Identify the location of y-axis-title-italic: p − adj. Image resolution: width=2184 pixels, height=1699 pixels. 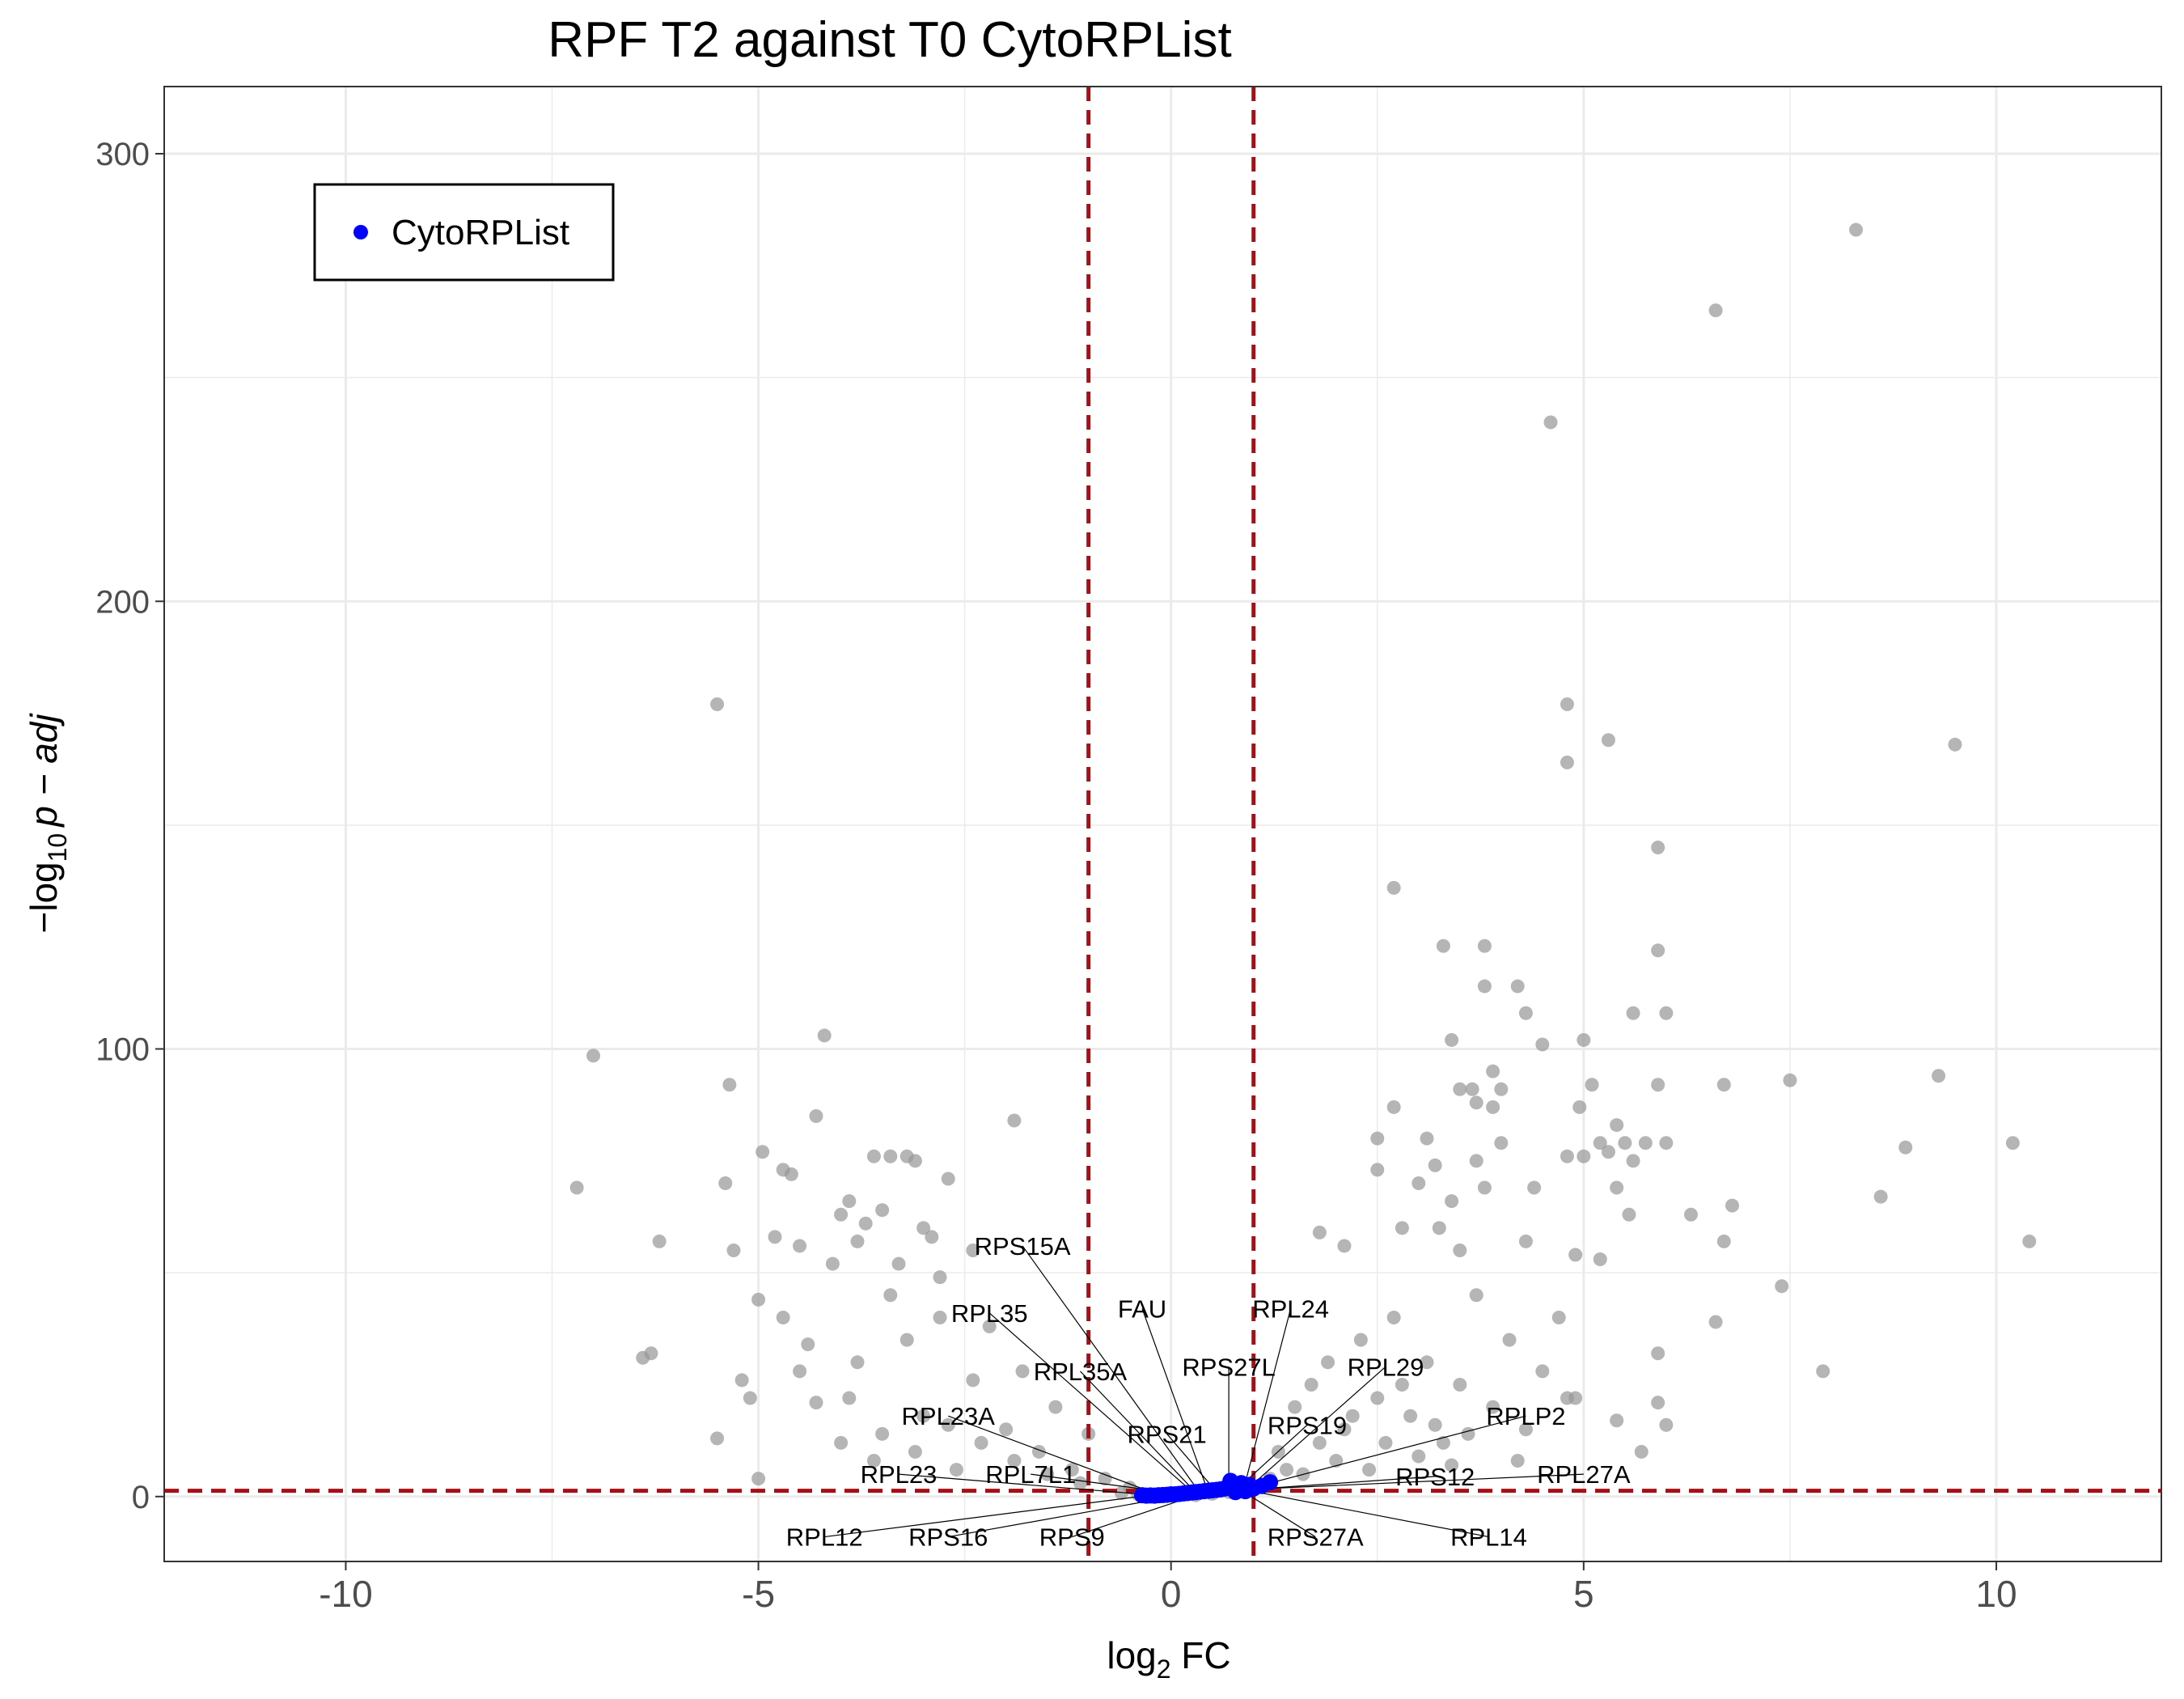
(44, 770).